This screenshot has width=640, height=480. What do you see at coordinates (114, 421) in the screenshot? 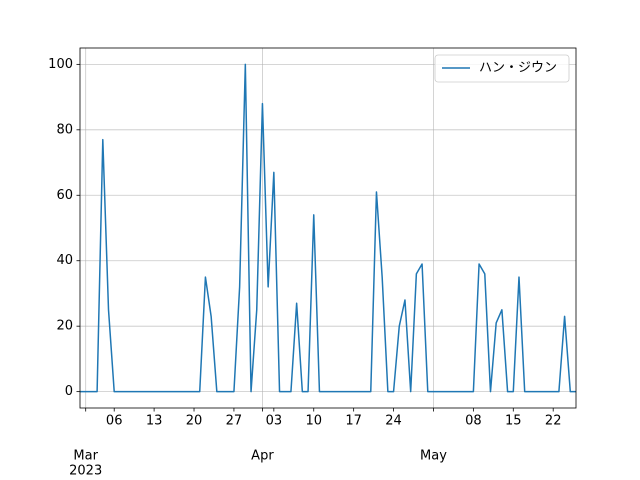
I see `x-tick-label: 06` at bounding box center [114, 421].